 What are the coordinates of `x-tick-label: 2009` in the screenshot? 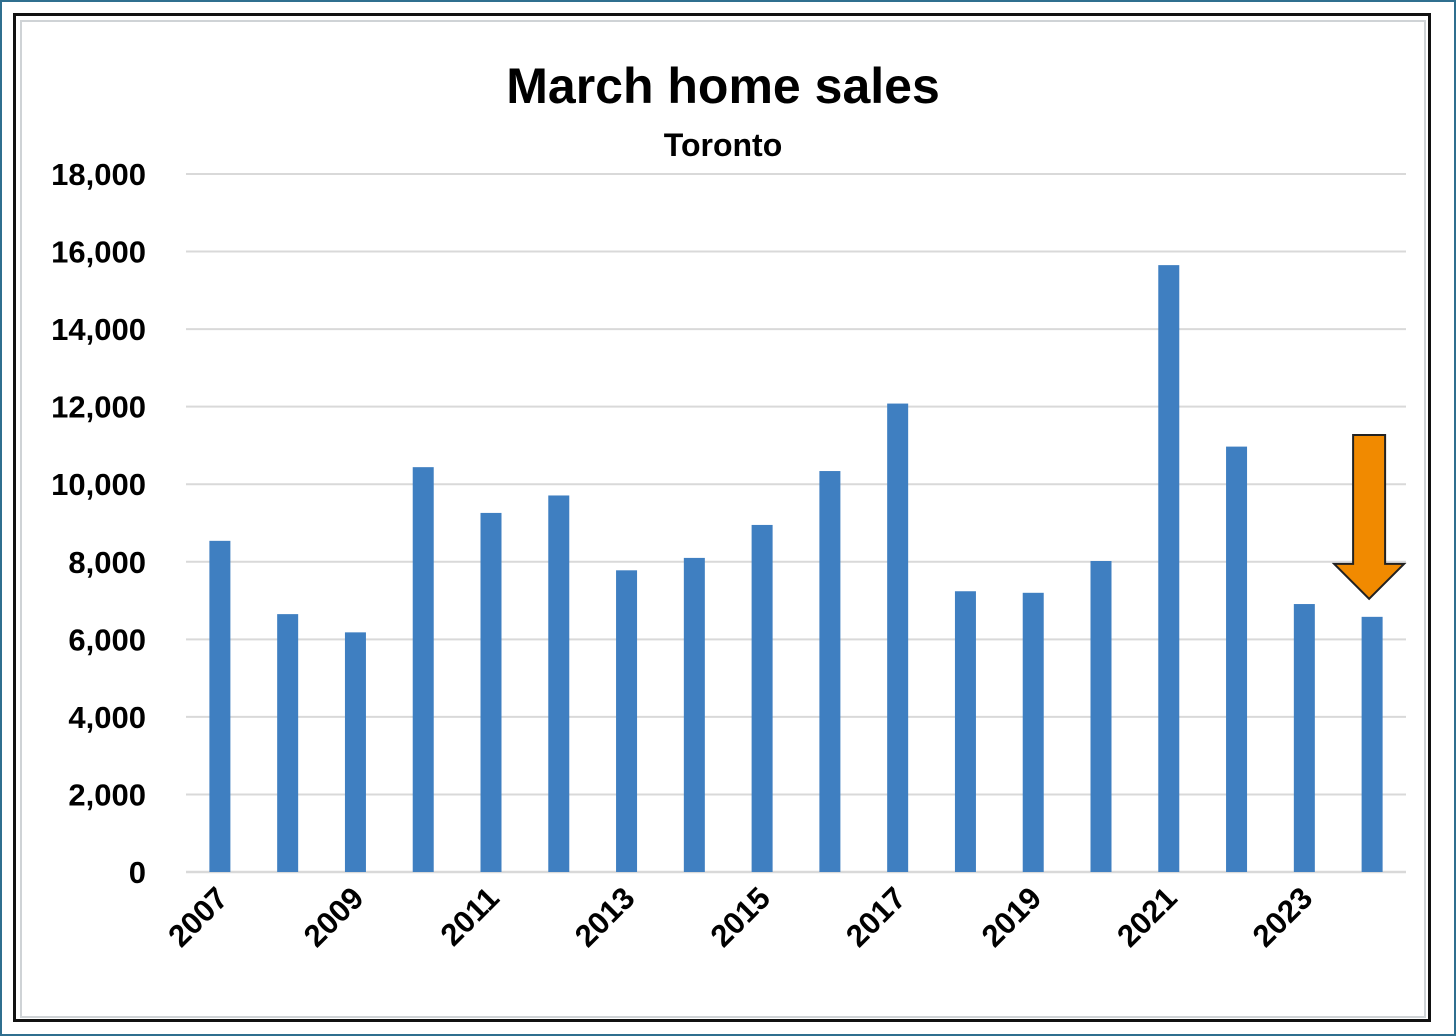 It's located at (334, 917).